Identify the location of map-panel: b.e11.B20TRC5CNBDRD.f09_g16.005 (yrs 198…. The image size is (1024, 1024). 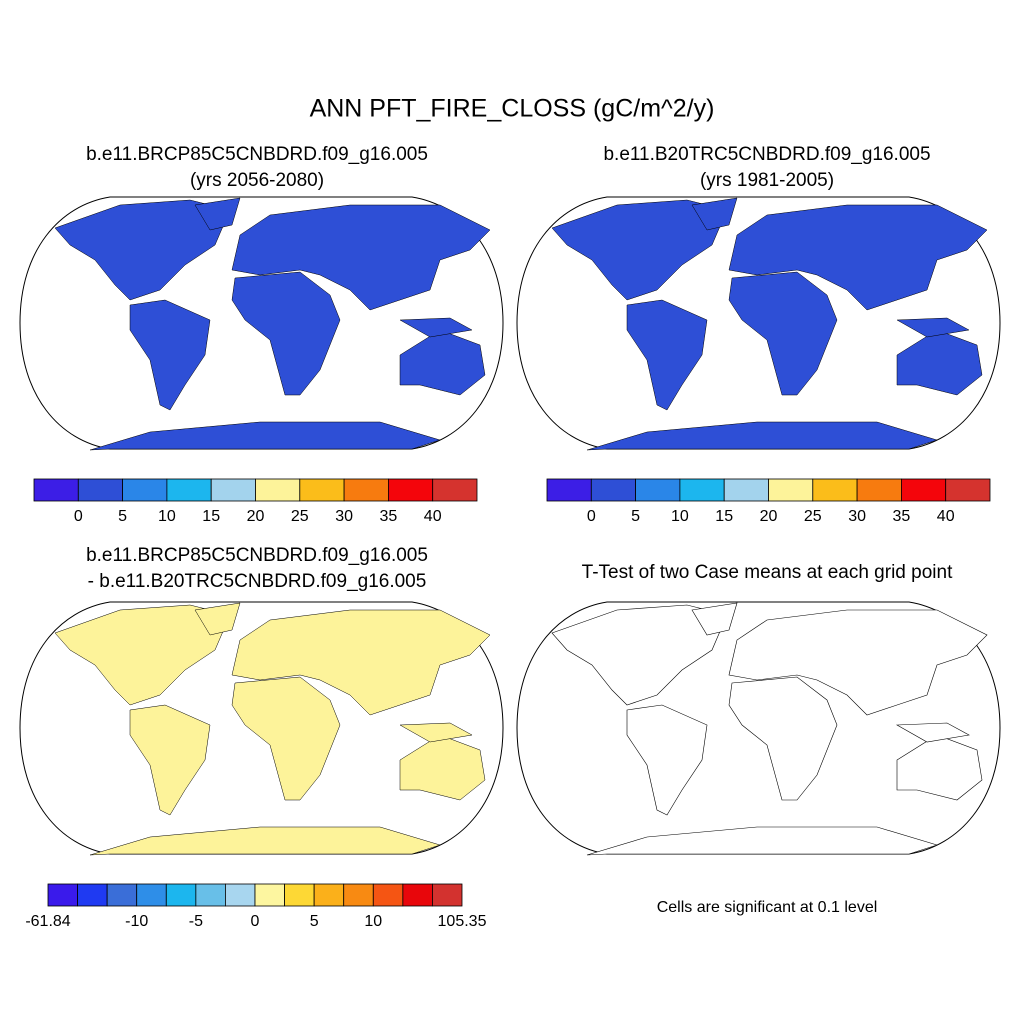
(758, 297).